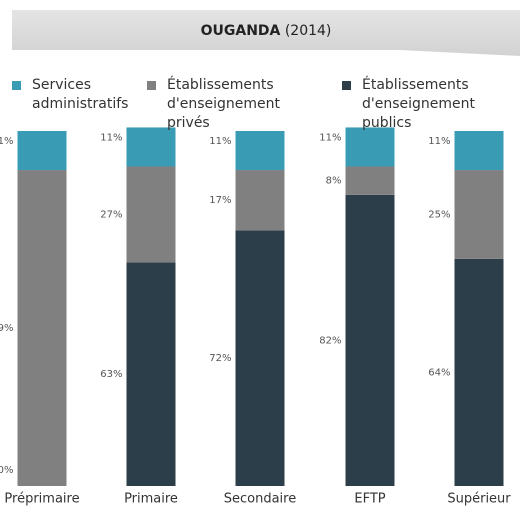  I want to click on value-label: 25%, so click(439, 214).